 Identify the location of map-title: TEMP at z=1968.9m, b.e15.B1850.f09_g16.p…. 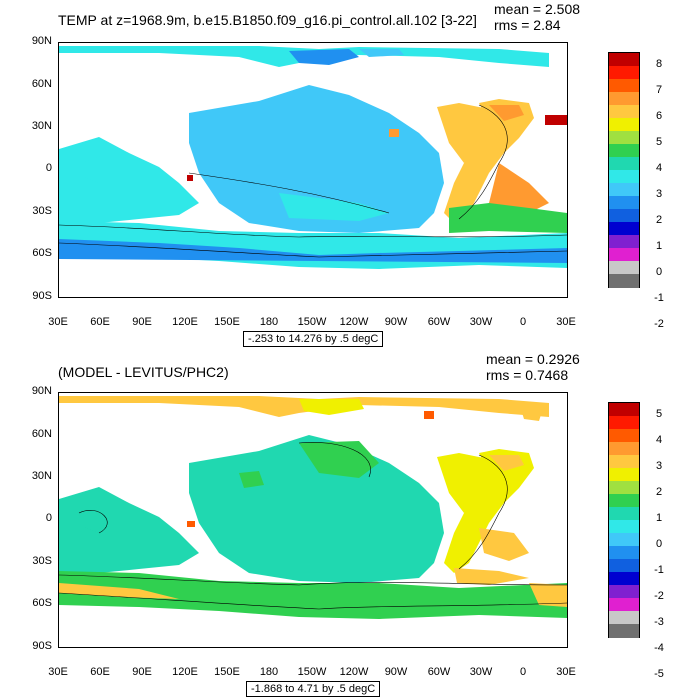
(267, 20).